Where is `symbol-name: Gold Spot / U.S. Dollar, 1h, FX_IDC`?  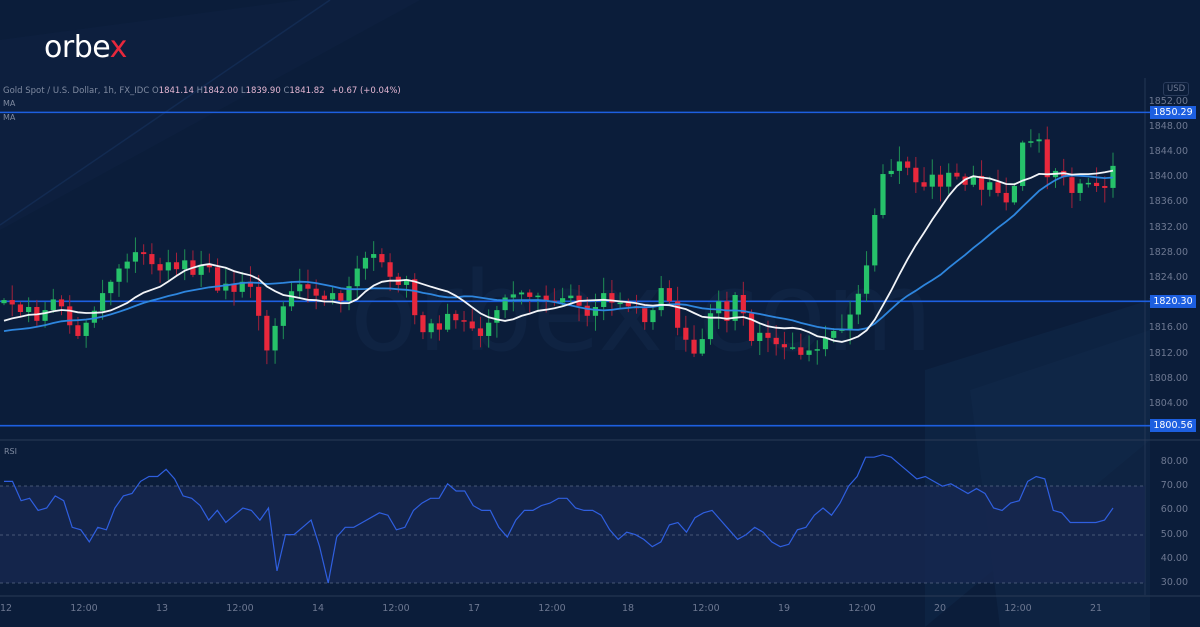
symbol-name: Gold Spot / U.S. Dollar, 1h, FX_IDC is located at coordinates (76, 91).